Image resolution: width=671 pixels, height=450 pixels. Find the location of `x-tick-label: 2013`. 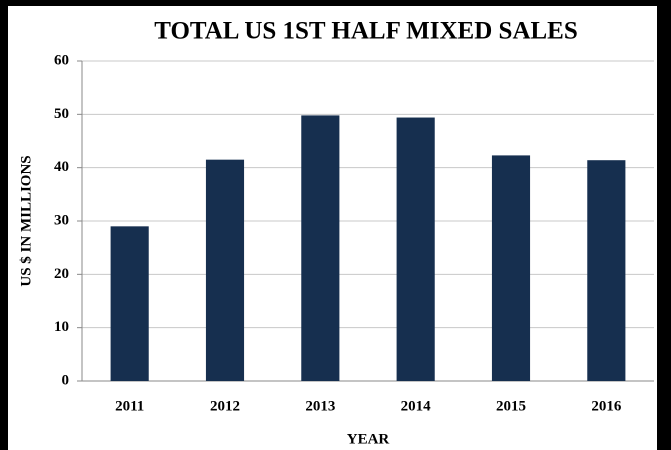

x-tick-label: 2013 is located at coordinates (320, 406).